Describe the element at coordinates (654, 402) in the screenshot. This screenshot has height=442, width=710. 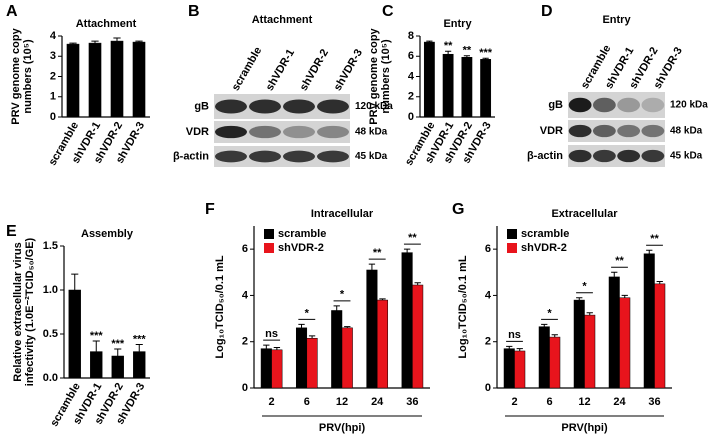
I see `x-tick-label: 36` at that location.